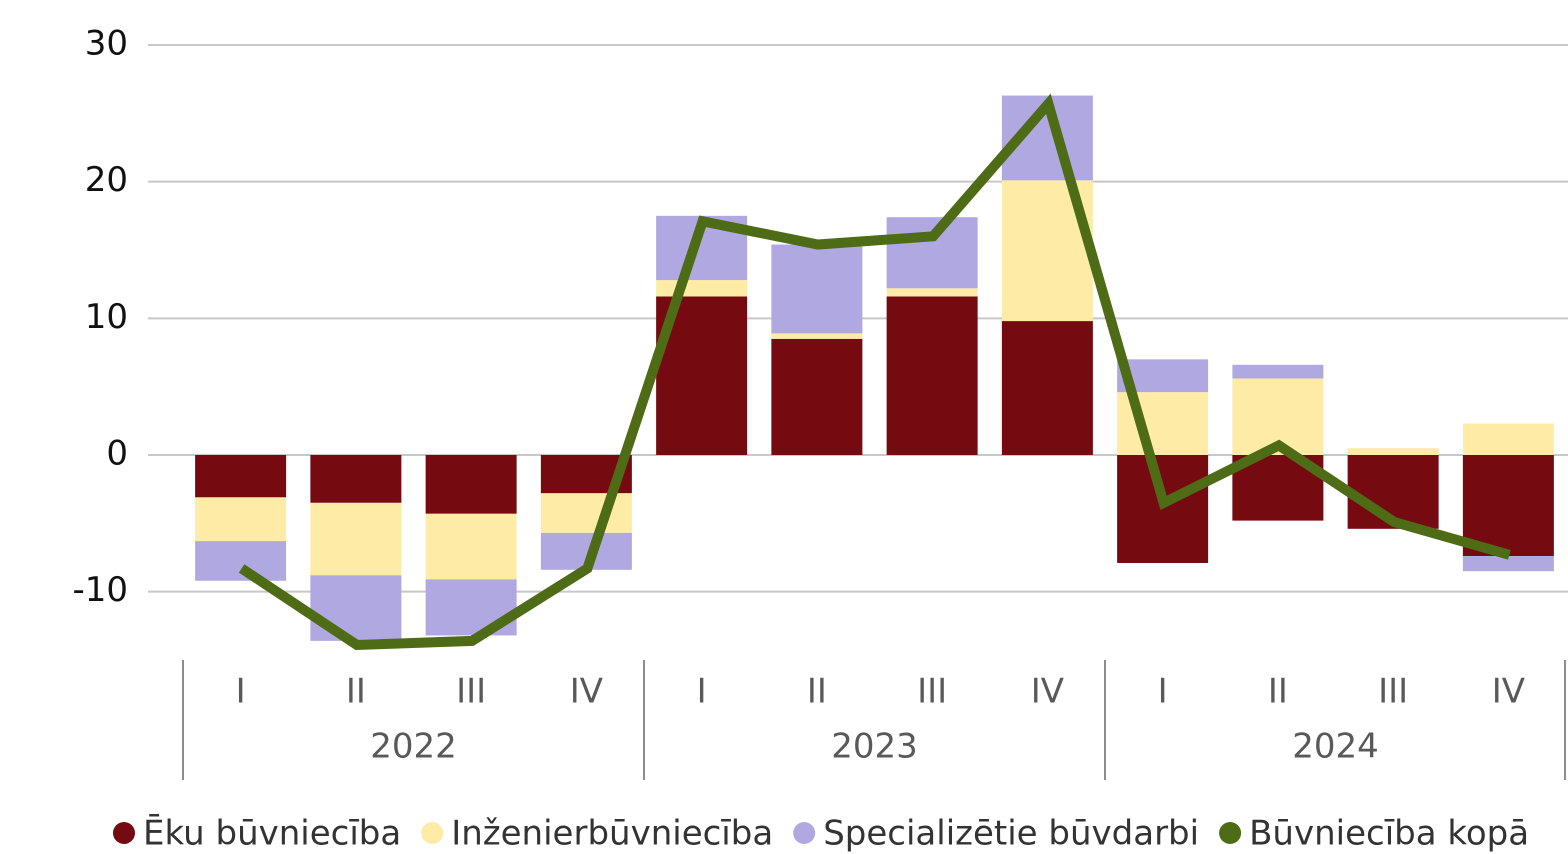 The height and width of the screenshot is (854, 1568). Describe the element at coordinates (874, 747) in the screenshot. I see `group-label: 2023` at that location.